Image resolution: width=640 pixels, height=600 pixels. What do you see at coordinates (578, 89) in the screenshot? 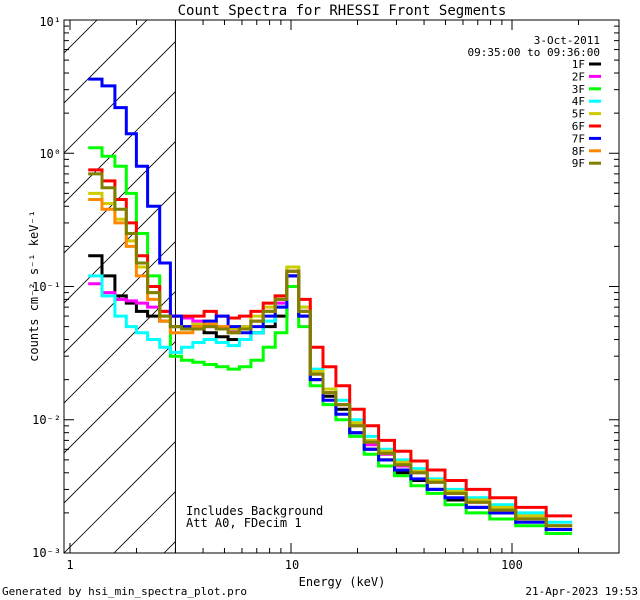
I see `legend-label-3F: 3F` at bounding box center [578, 89].